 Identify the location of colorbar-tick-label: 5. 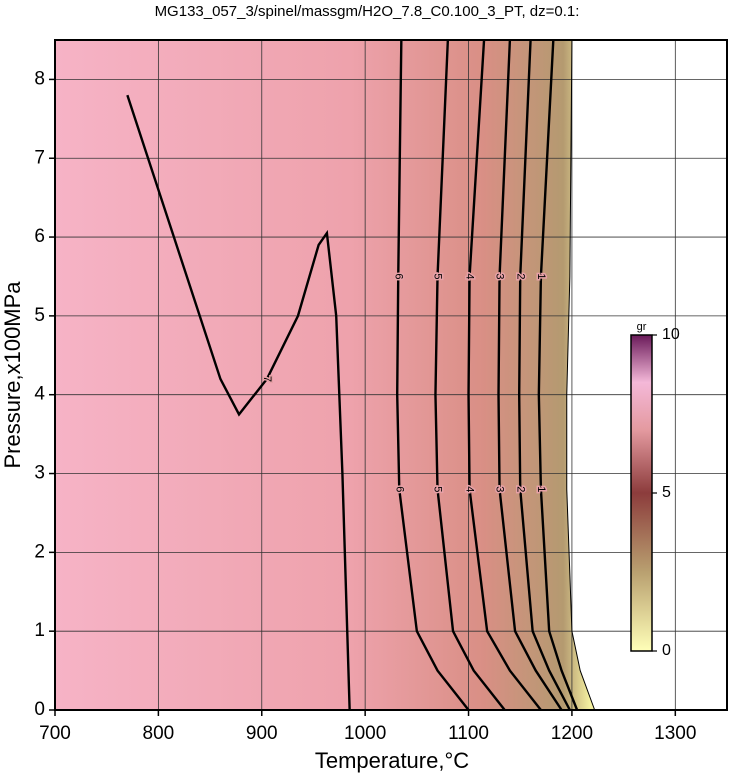
(666, 492).